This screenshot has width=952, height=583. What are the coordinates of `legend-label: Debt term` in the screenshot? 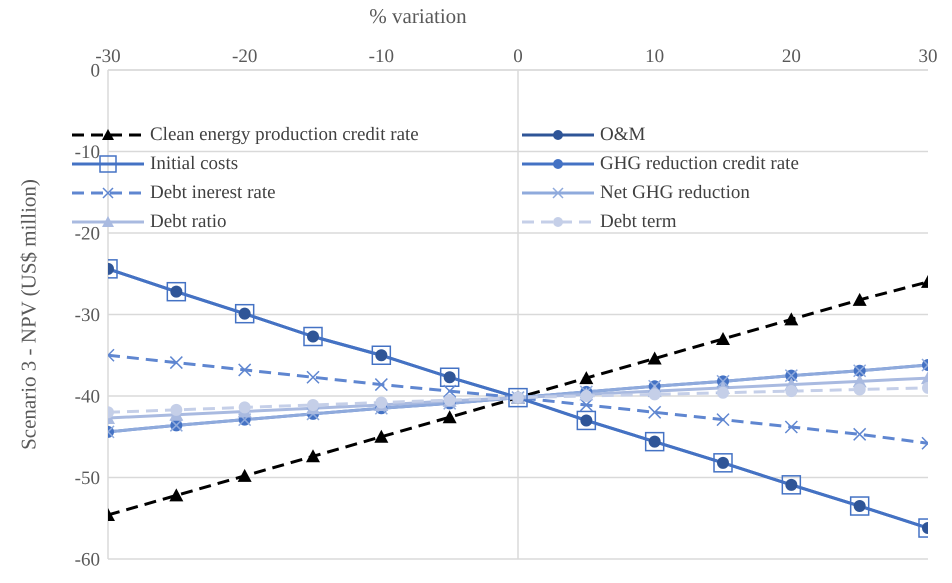 It's located at (638, 221).